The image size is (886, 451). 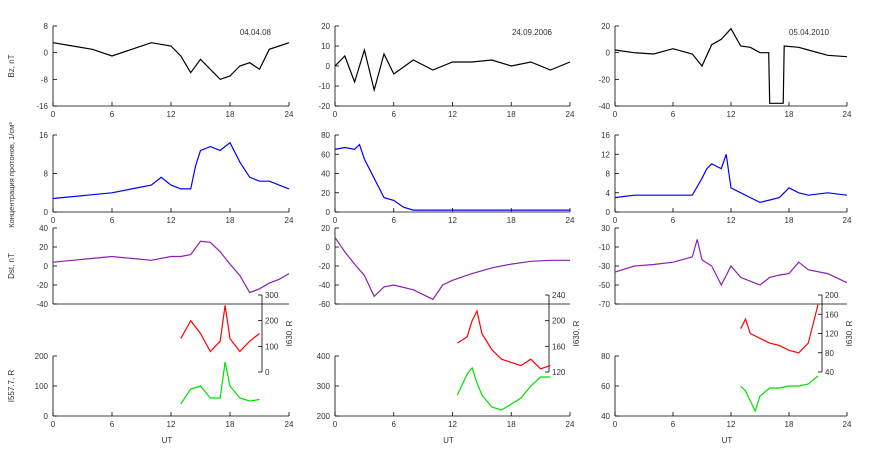 What do you see at coordinates (605, 228) in the screenshot?
I see `dst-tick-label: 30` at bounding box center [605, 228].